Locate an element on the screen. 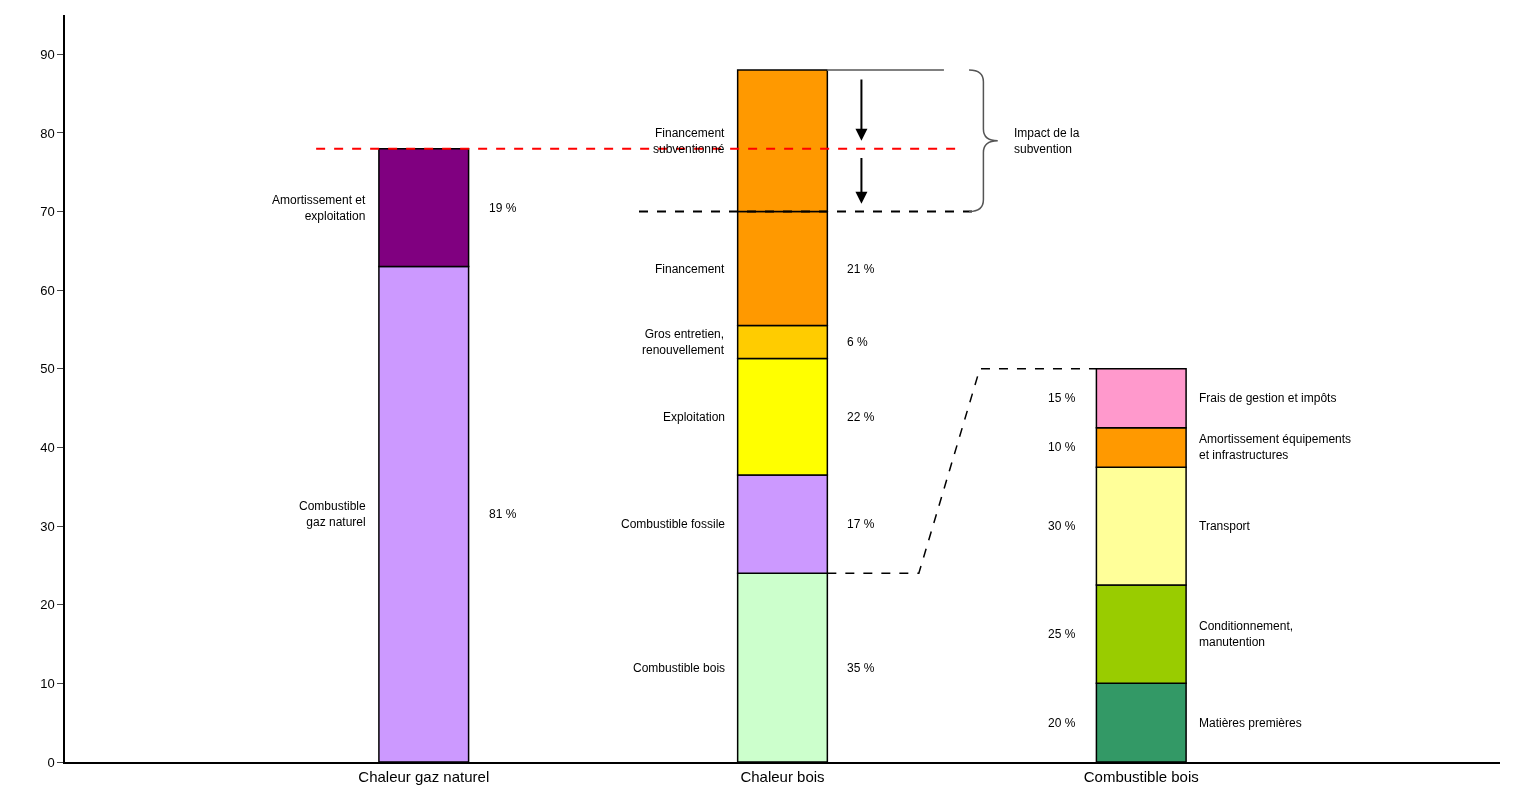 This screenshot has width=1515, height=812. series-label: Matières premières is located at coordinates (1250, 723).